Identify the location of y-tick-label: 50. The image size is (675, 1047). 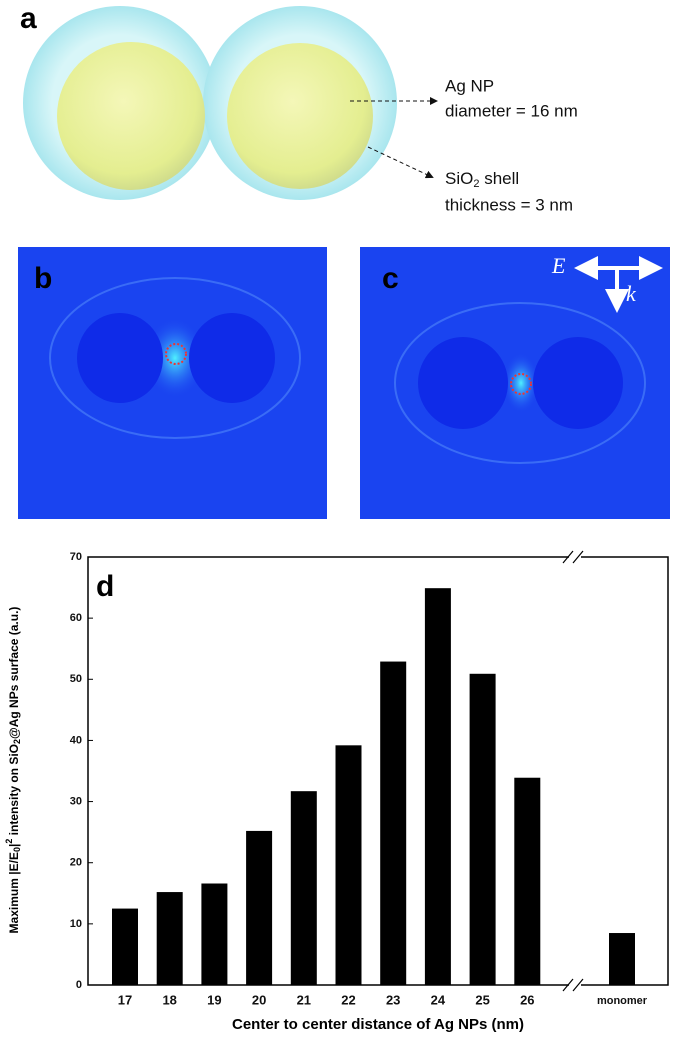
(76, 679).